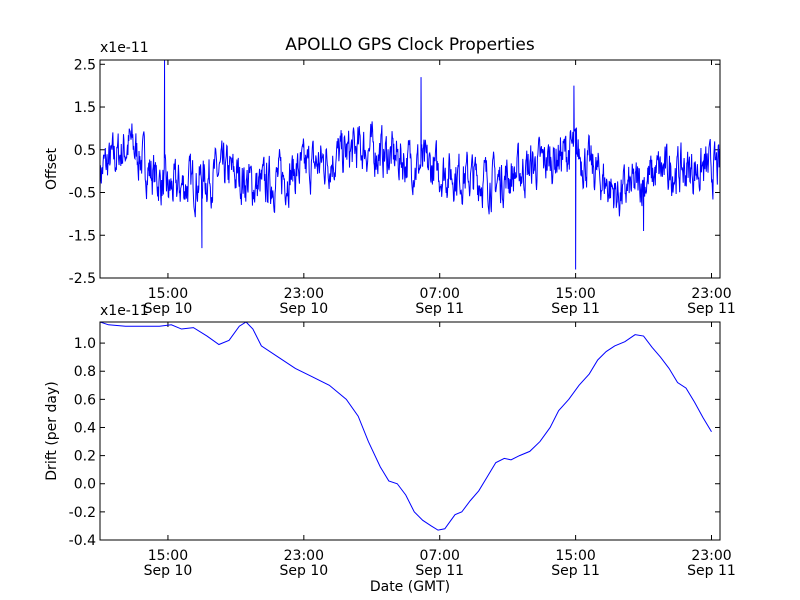 This screenshot has width=800, height=600. Describe the element at coordinates (410, 45) in the screenshot. I see `chart-title: APOLLO GPS Clock Properties` at that location.